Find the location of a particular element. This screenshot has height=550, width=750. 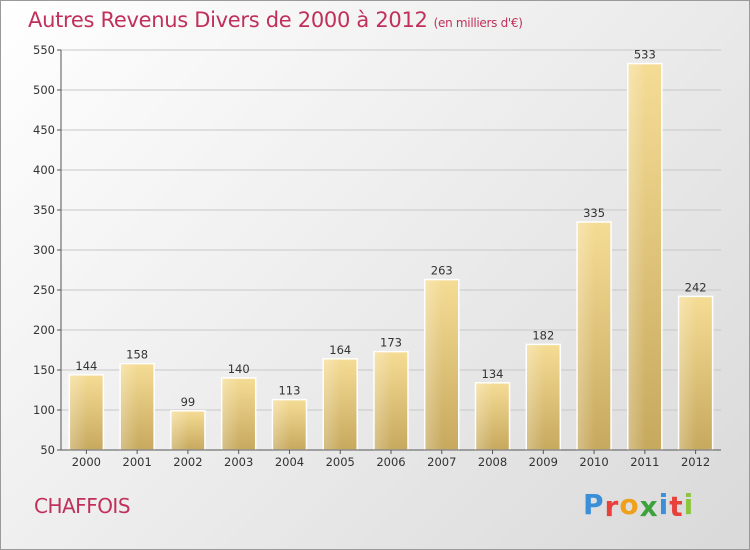

bar-value-label: 335 is located at coordinates (594, 213).